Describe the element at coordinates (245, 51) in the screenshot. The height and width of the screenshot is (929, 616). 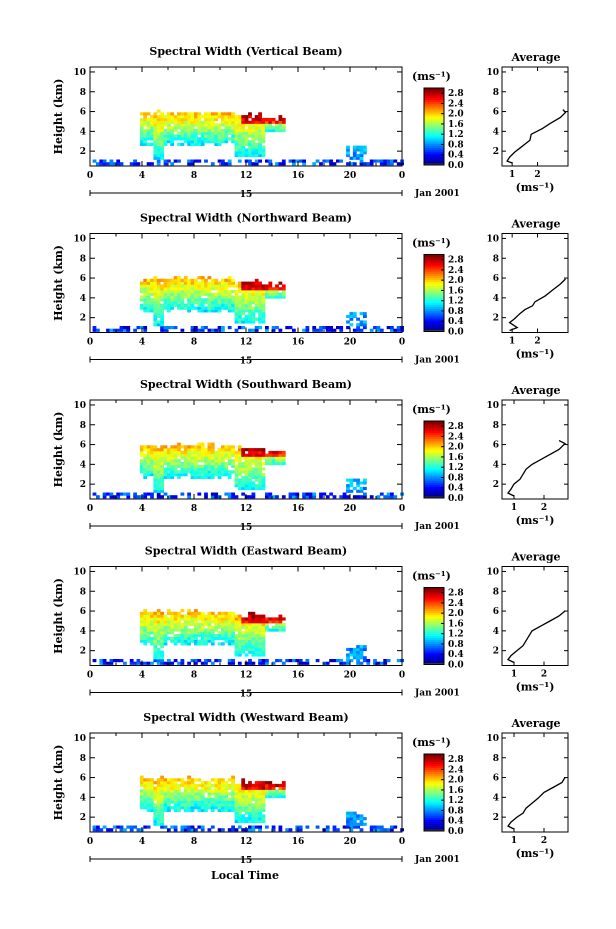
I see `chart-title: Spectral Width (Vertical Beam)` at that location.